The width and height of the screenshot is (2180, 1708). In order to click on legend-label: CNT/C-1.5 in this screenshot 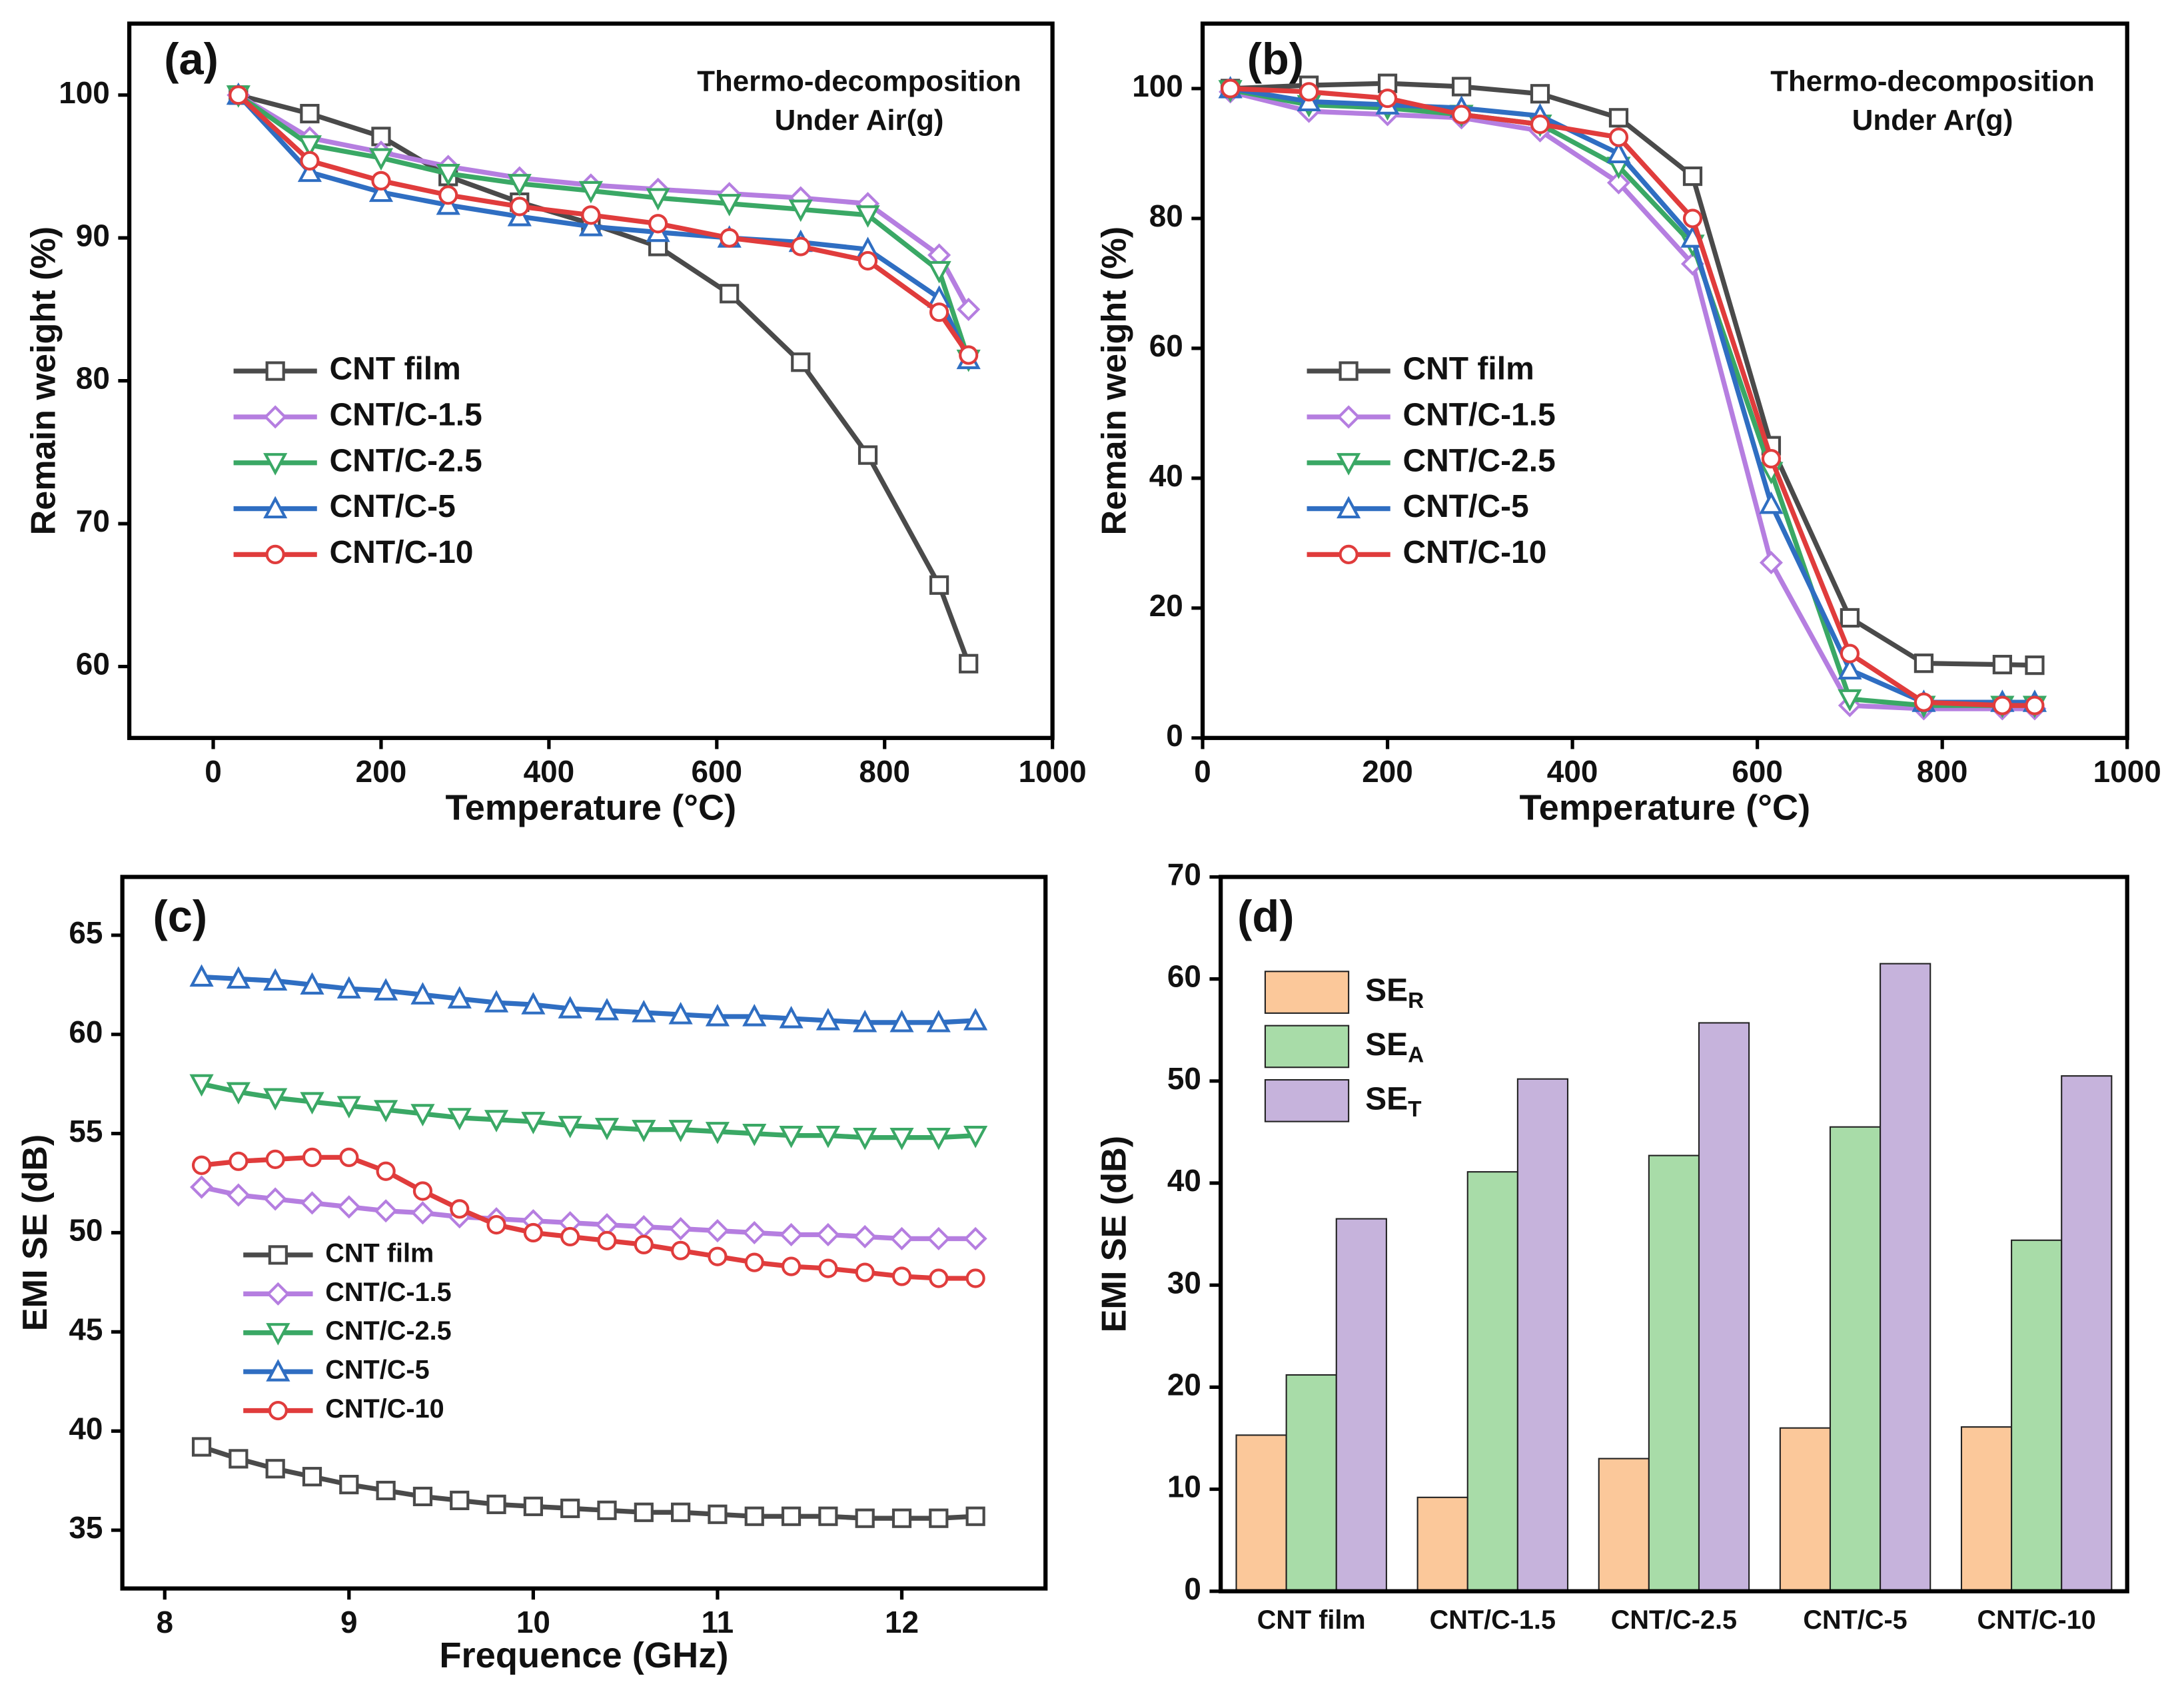, I will do `click(1479, 415)`.